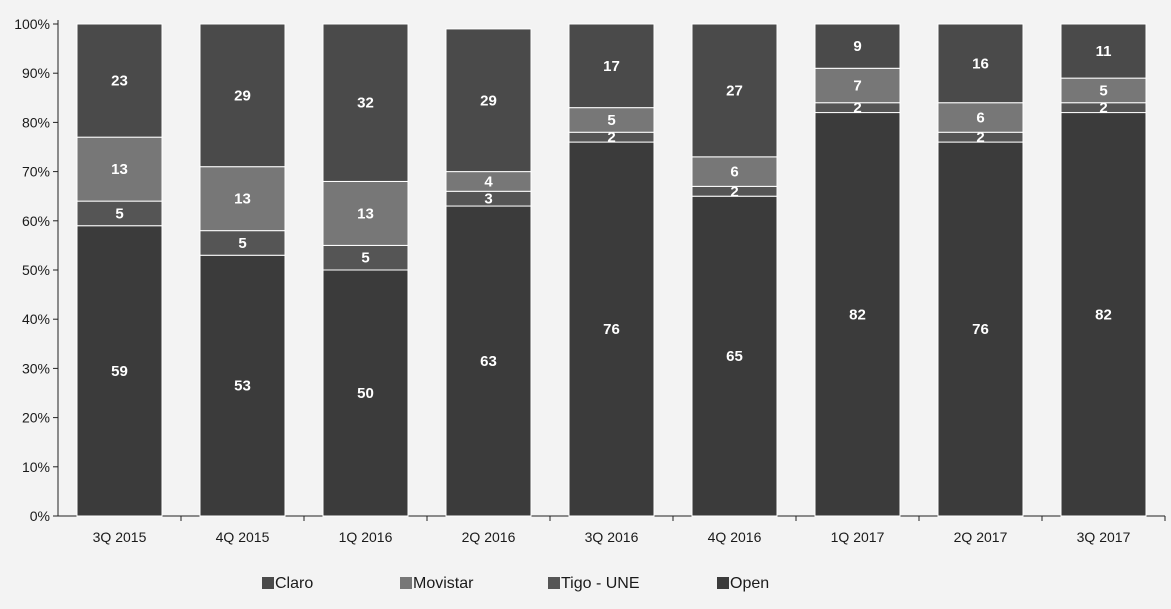 The width and height of the screenshot is (1171, 609). What do you see at coordinates (36, 122) in the screenshot?
I see `y-tick-label: 80%` at bounding box center [36, 122].